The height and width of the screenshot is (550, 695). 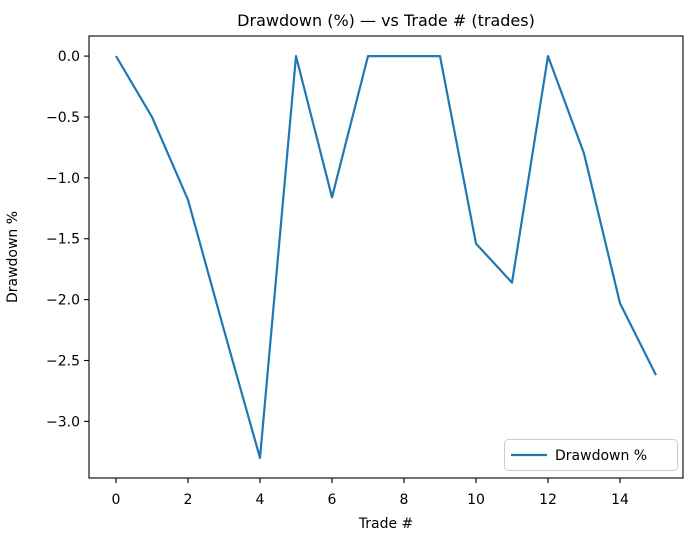 What do you see at coordinates (370, 493) in the screenshot?
I see `x-axis-ticks: 0 2 4 6 8 10 12 14` at bounding box center [370, 493].